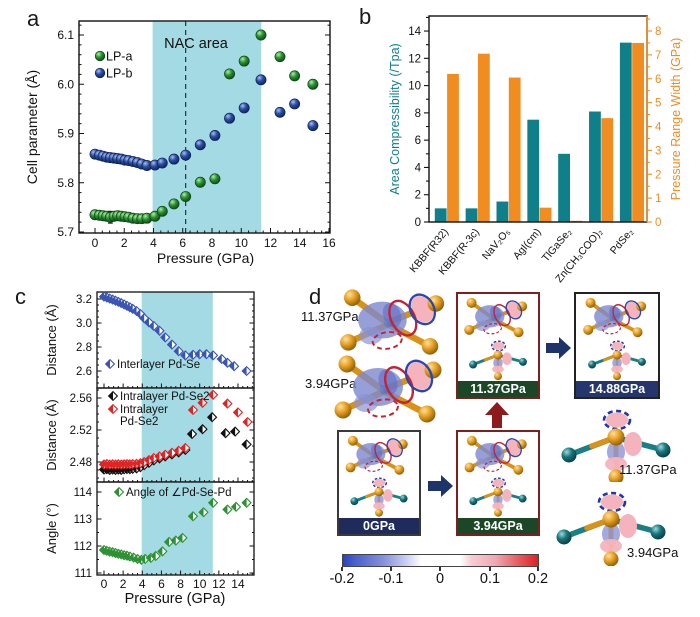 Image resolution: width=700 pixels, height=617 pixels. Describe the element at coordinates (676, 119) in the screenshot. I see `right-axis-title: Pressure Range Width (GPa)` at that location.